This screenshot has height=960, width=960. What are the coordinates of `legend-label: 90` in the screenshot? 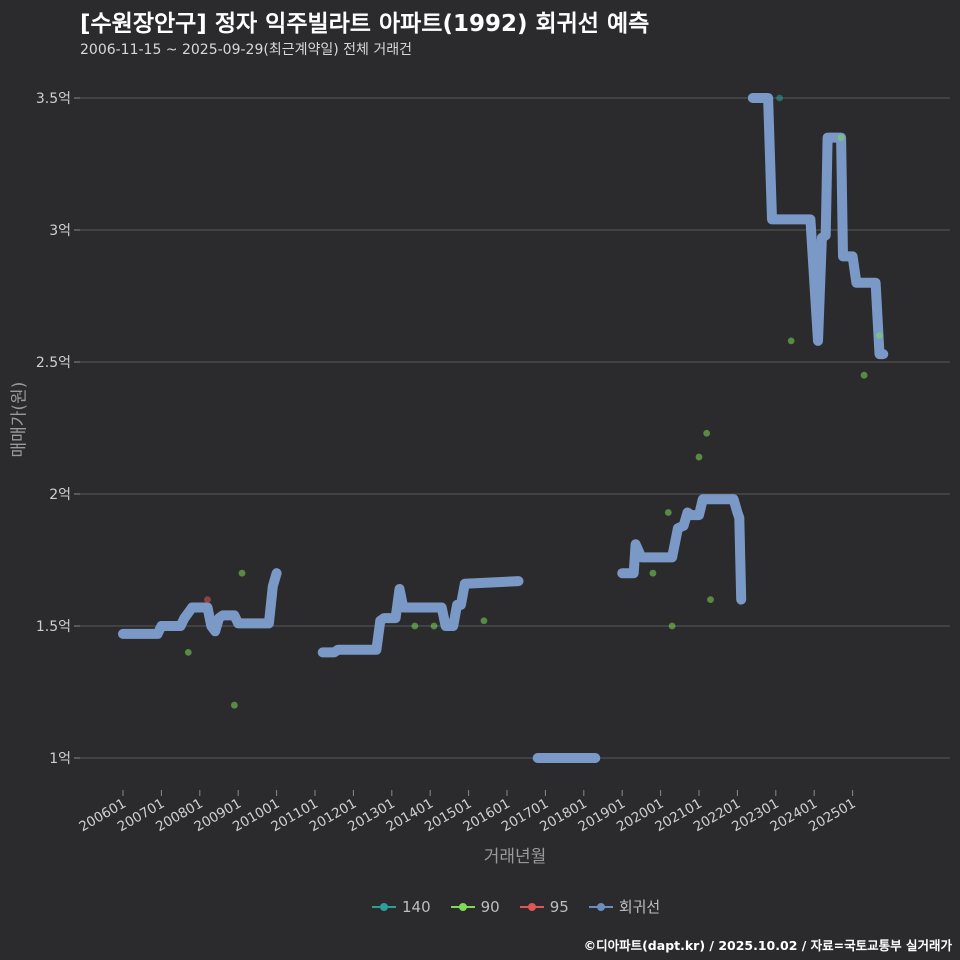 It's located at (490, 906).